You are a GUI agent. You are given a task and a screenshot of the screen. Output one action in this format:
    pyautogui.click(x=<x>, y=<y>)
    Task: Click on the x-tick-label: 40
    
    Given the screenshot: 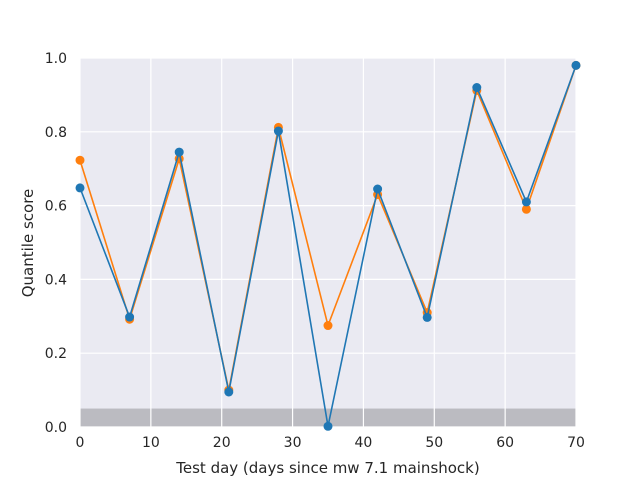 What is the action you would take?
    pyautogui.click(x=364, y=443)
    